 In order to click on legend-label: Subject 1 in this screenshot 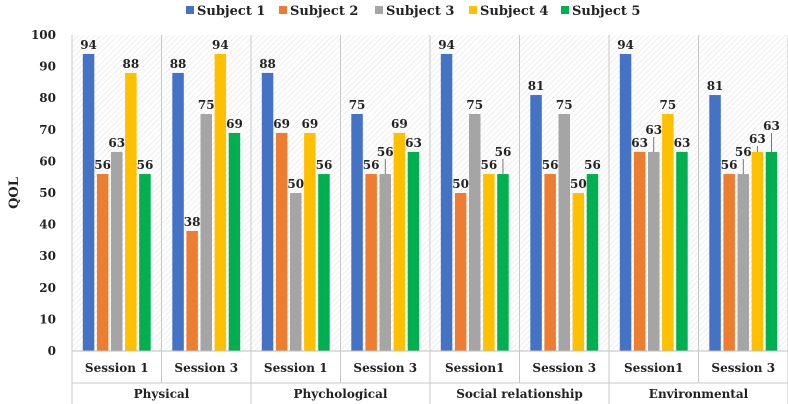, I will do `click(231, 11)`.